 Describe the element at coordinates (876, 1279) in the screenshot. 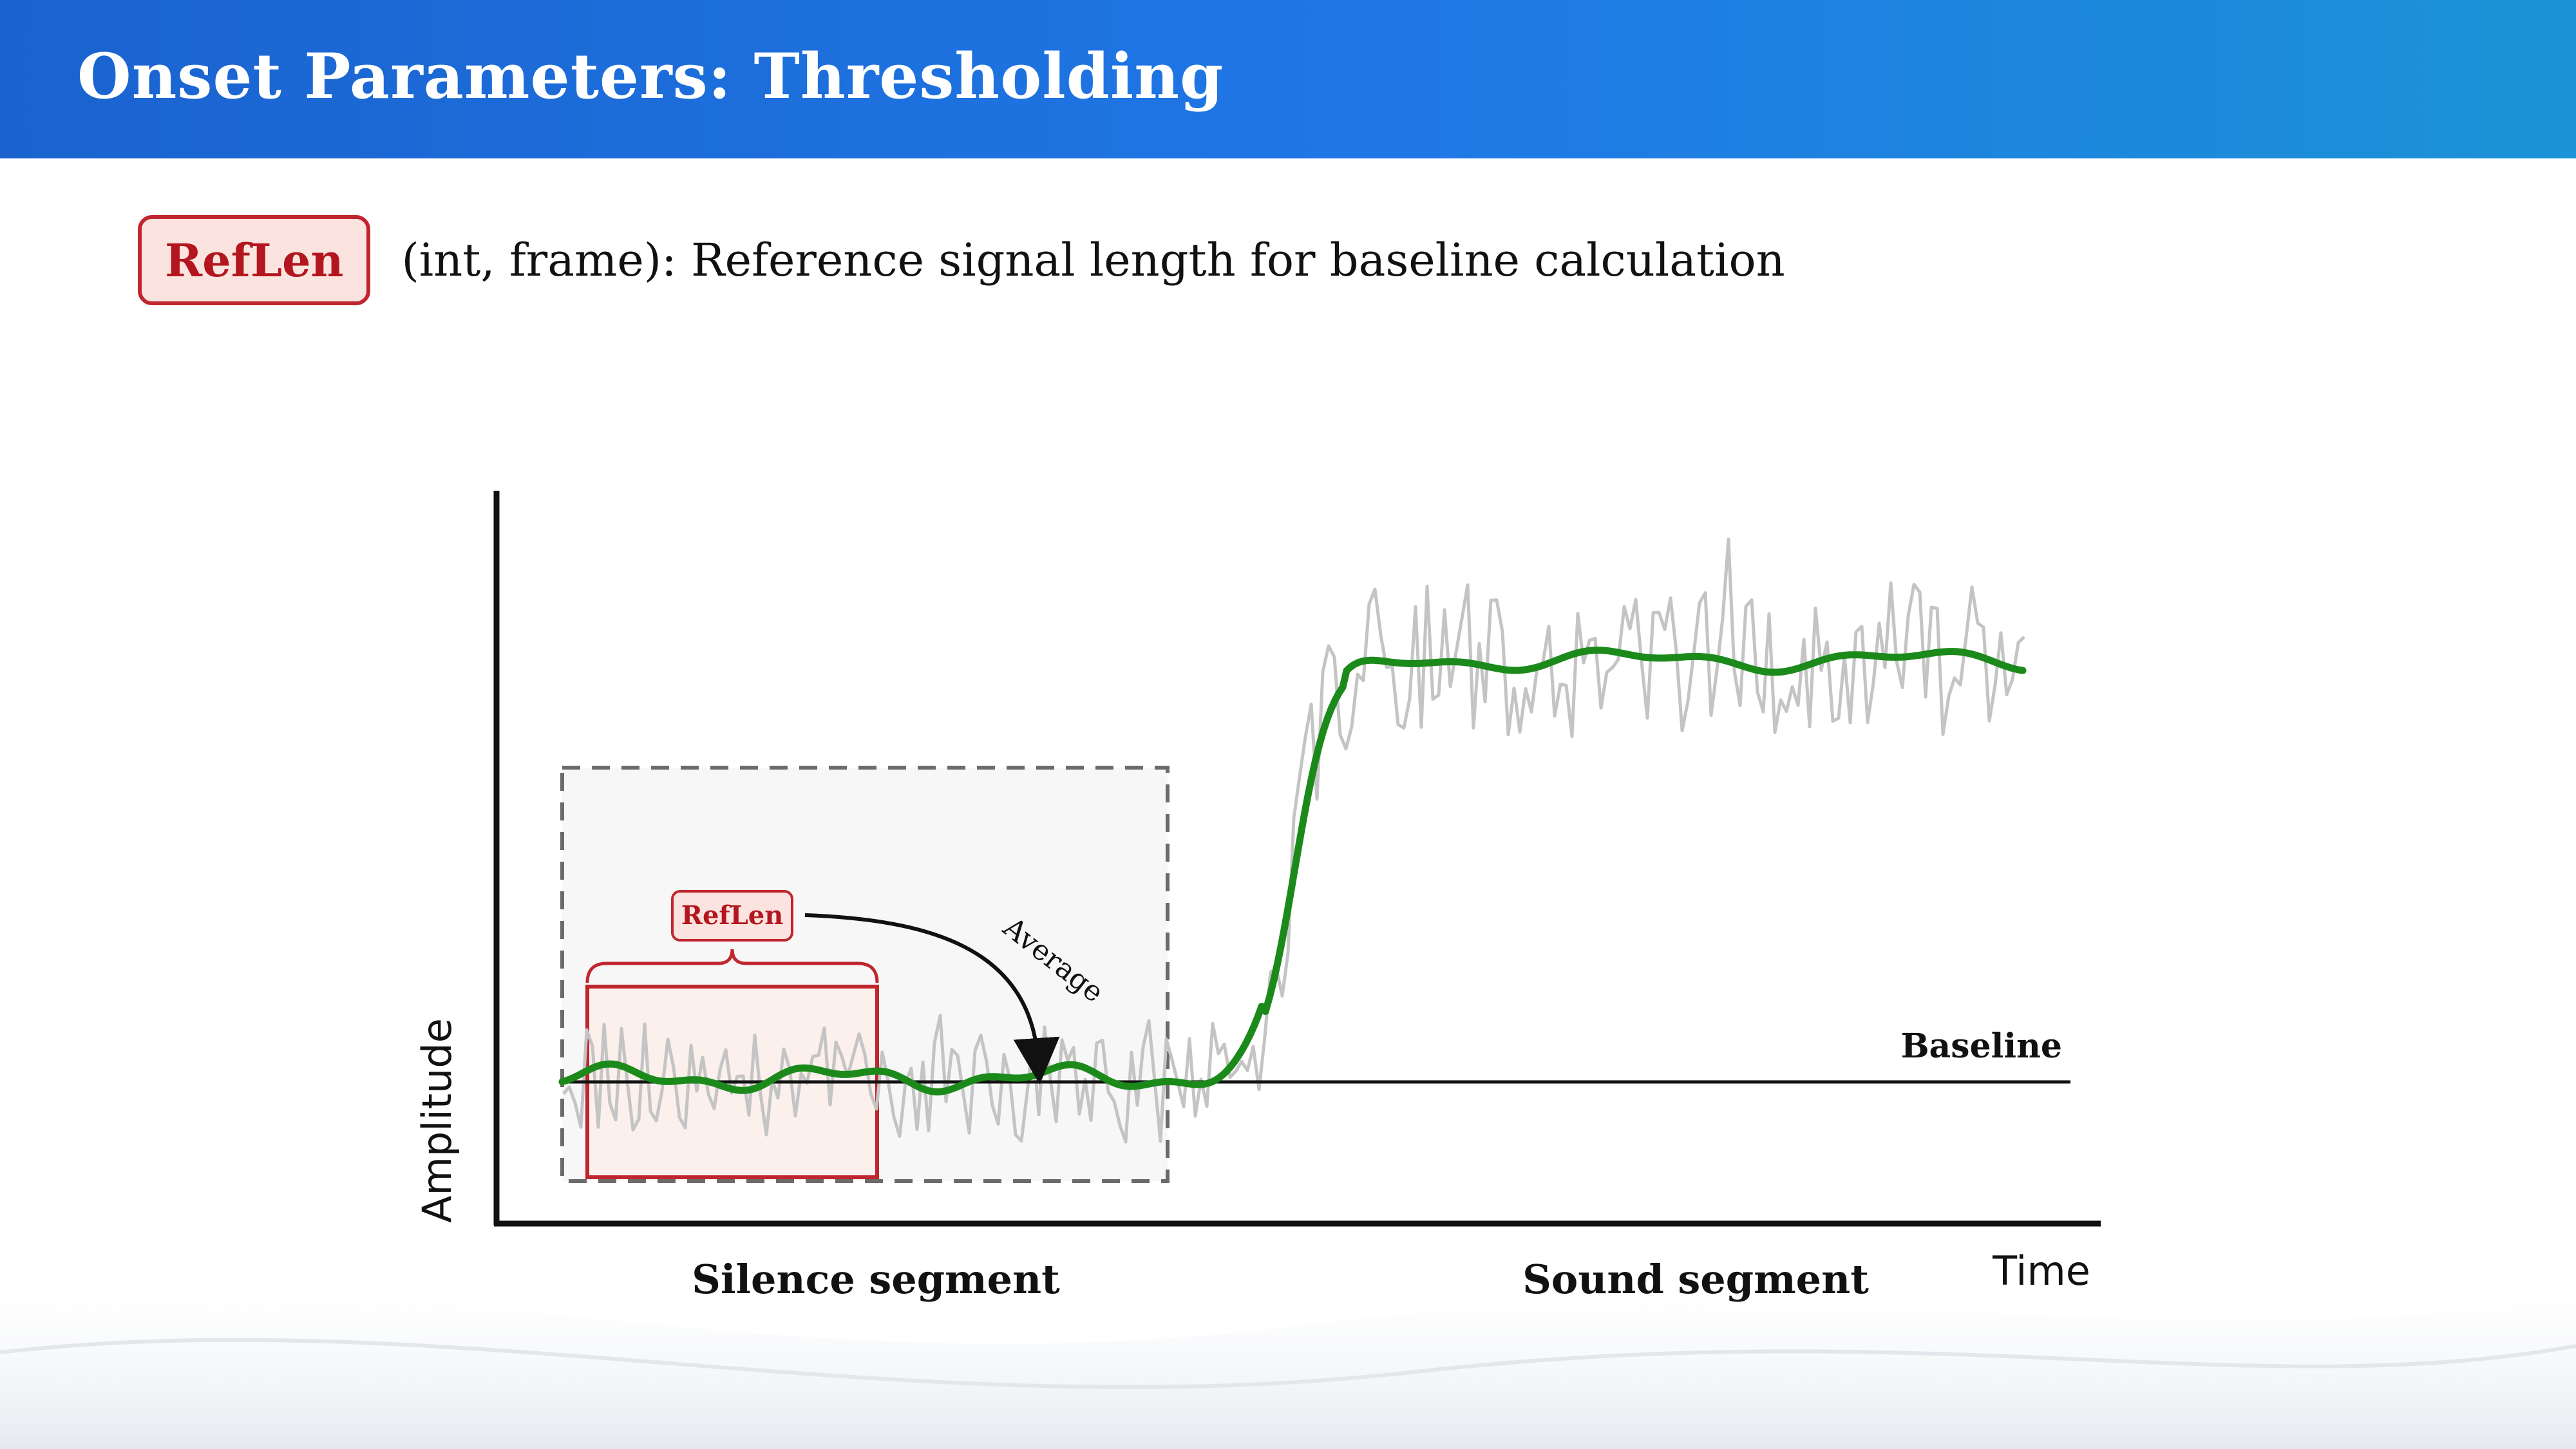

I see `silence-segment-label: Silence segment` at that location.